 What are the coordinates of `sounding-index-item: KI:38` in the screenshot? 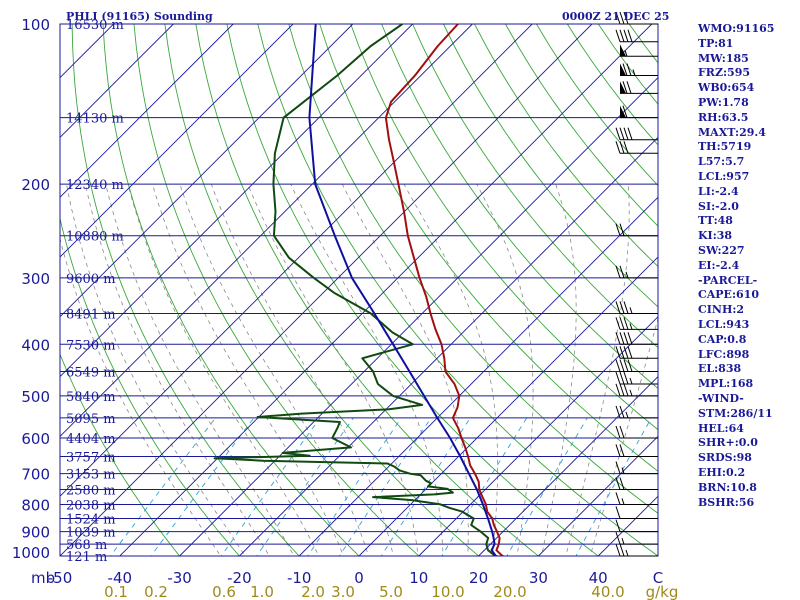 It's located at (715, 236).